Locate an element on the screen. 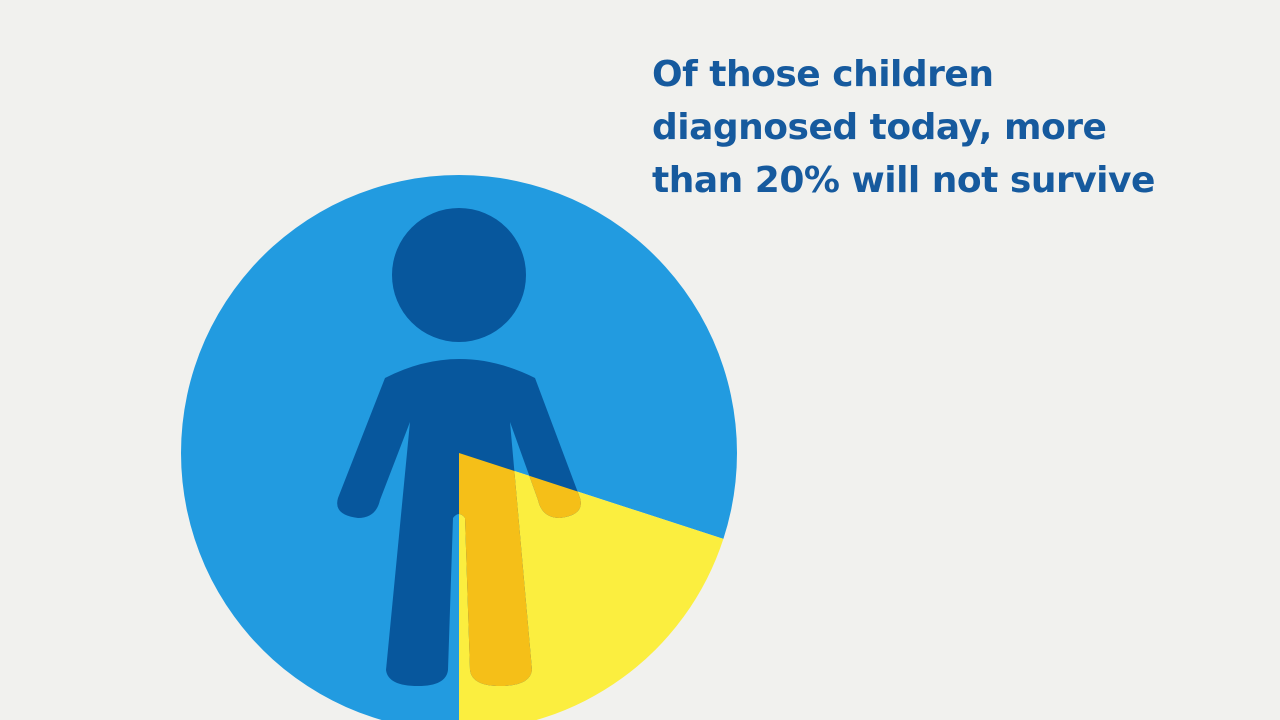 The width and height of the screenshot is (1280, 720). figure-head is located at coordinates (459, 275).